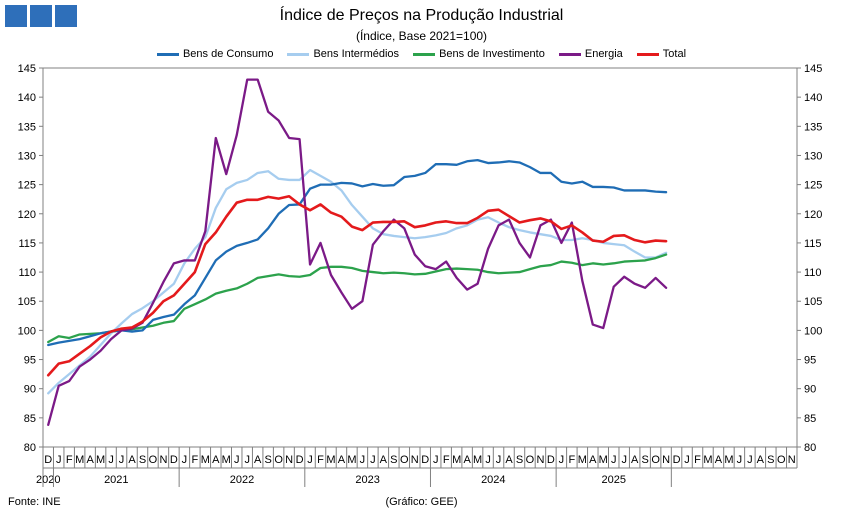 The image size is (843, 518). I want to click on y-tick-label: 110, so click(27, 273).